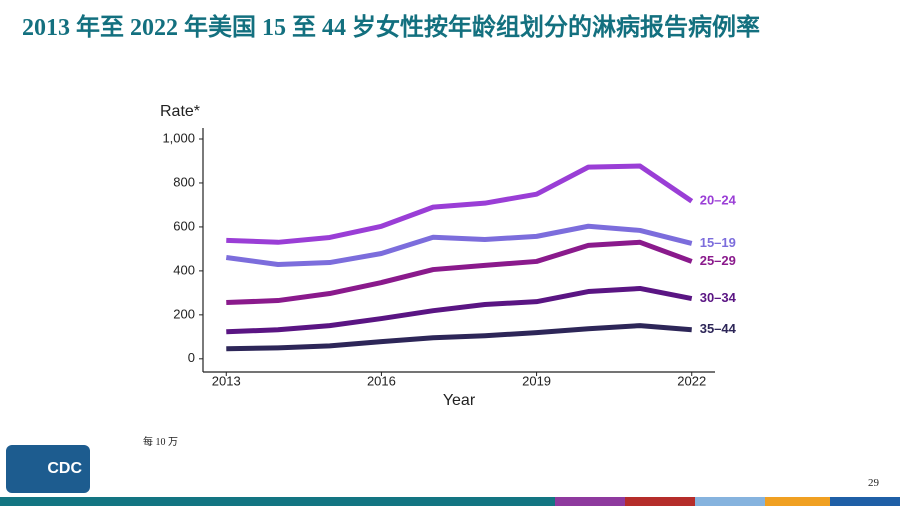  I want to click on x-tick-label: 2016, so click(381, 380).